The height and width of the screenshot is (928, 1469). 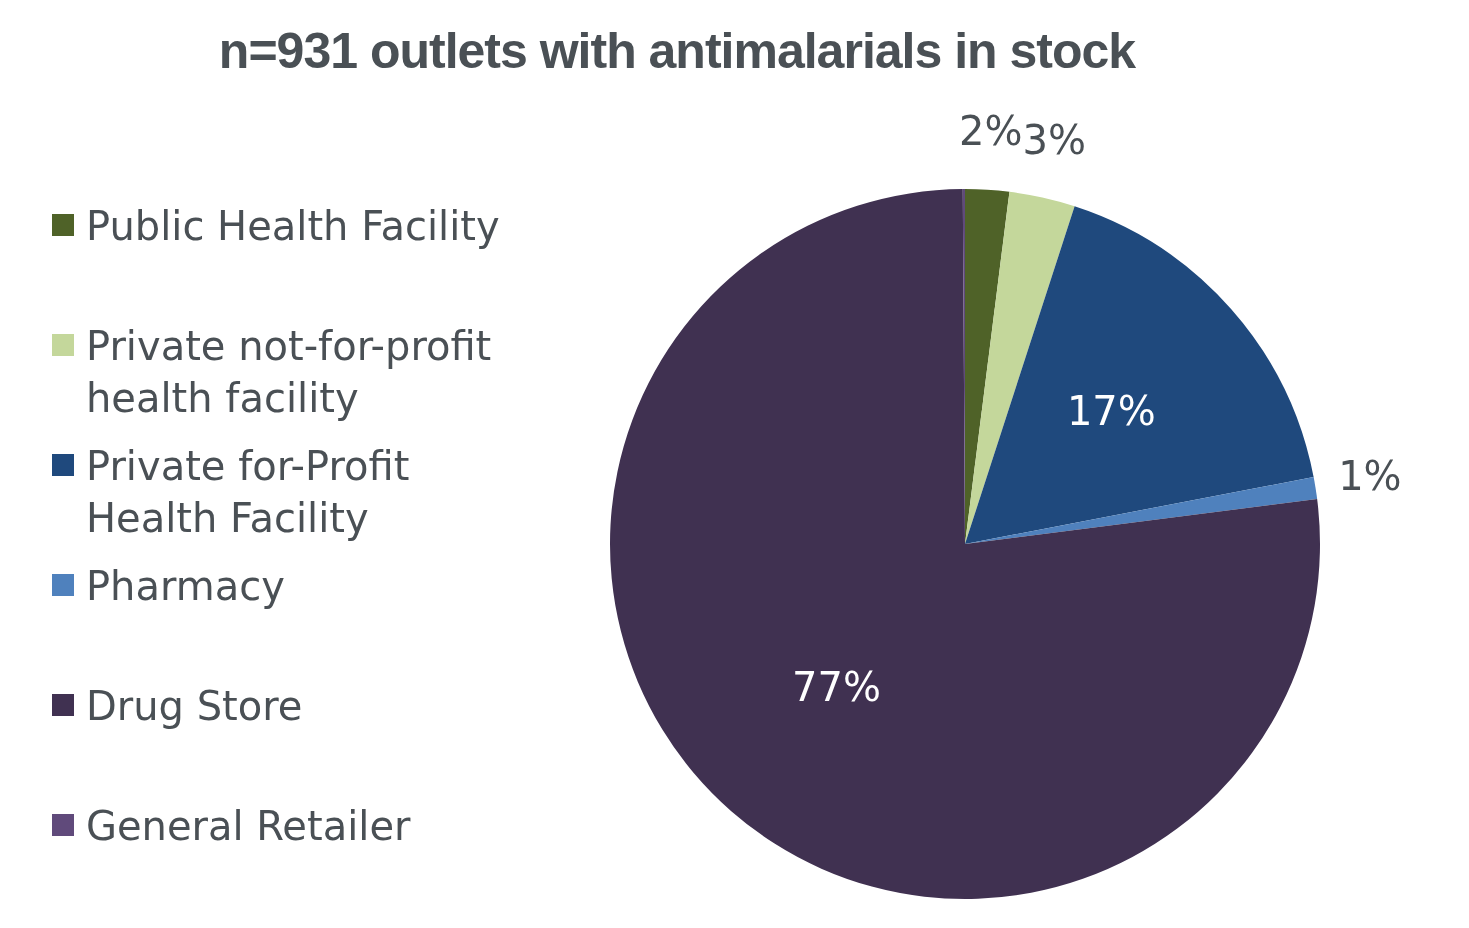 What do you see at coordinates (248, 826) in the screenshot?
I see `legend-label: General Retailer` at bounding box center [248, 826].